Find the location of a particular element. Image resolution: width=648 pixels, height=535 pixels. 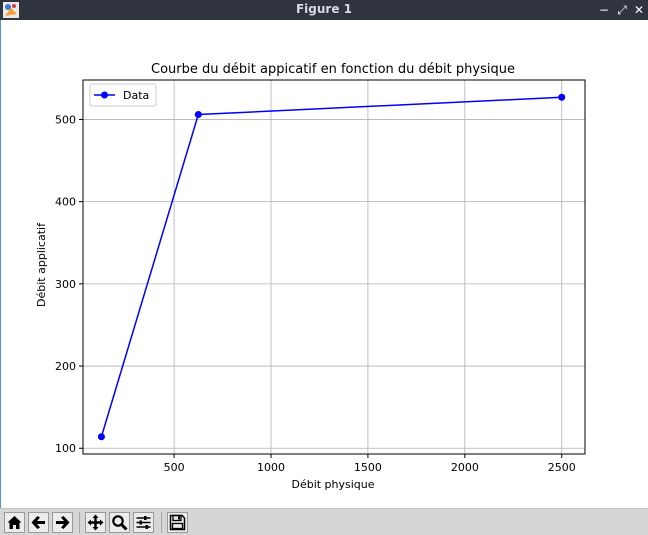

x-tick-label: 2500 is located at coordinates (562, 467).